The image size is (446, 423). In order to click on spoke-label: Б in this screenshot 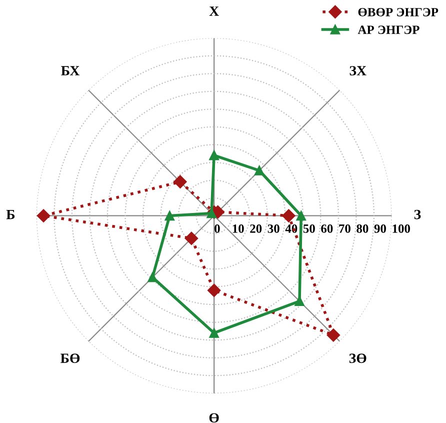, I will do `click(10, 215)`.